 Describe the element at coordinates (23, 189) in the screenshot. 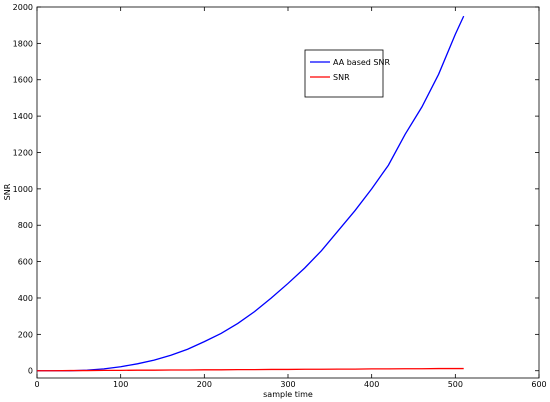

I see `y-tick-label: 1000` at that location.